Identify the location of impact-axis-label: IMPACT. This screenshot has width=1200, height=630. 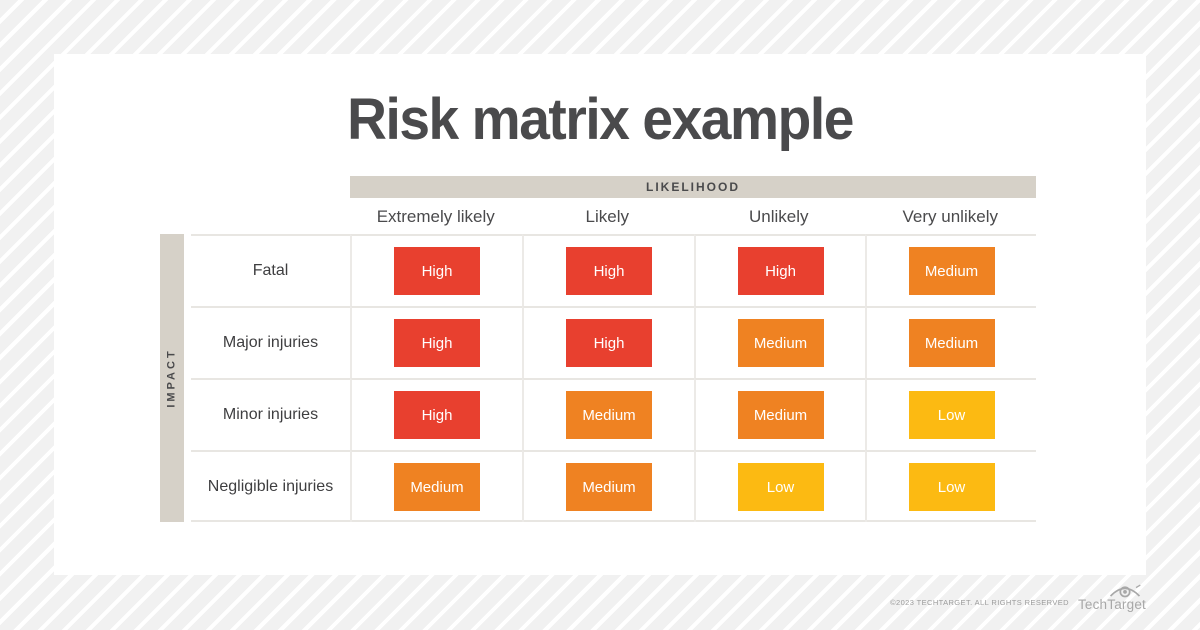
(172, 378).